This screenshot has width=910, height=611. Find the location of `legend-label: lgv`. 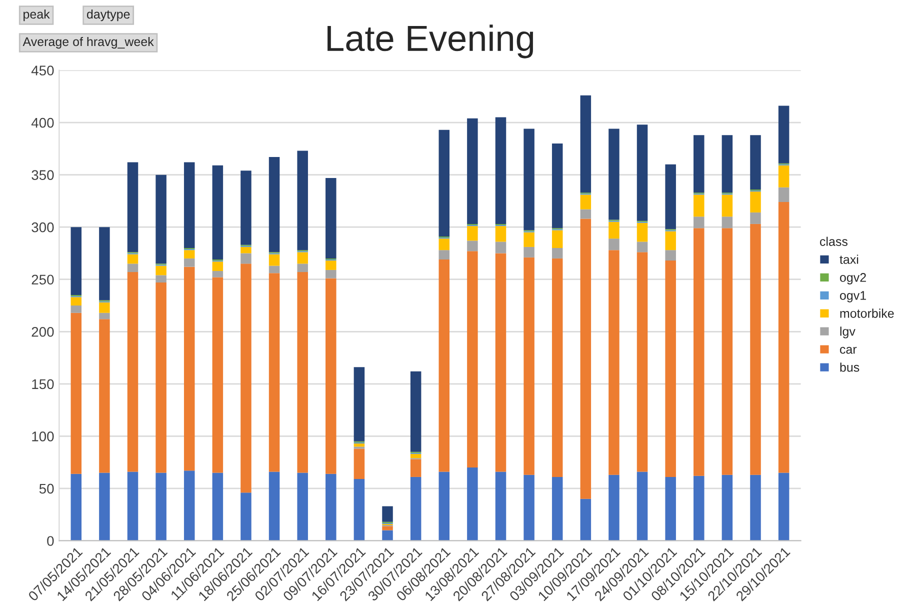

legend-label: lgv is located at coordinates (848, 332).